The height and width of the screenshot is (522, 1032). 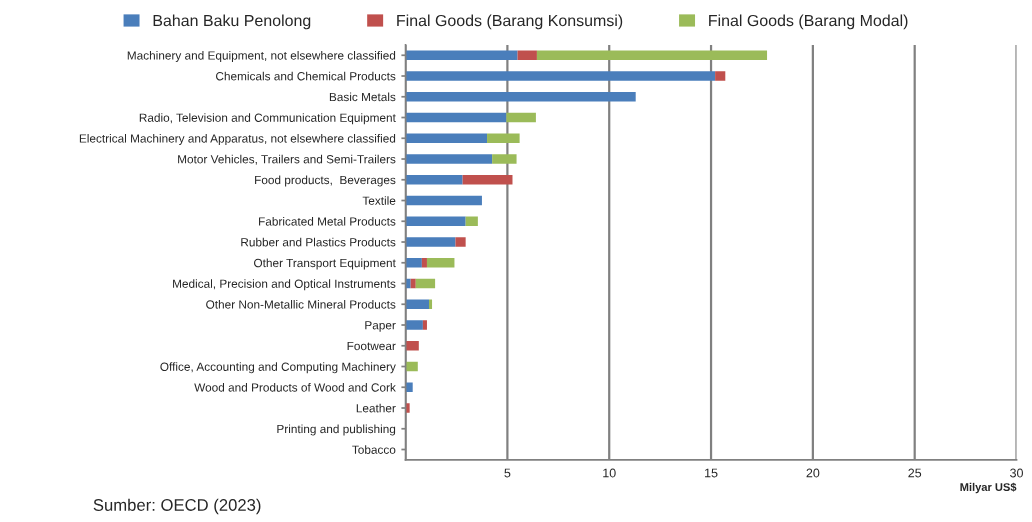 What do you see at coordinates (278, 368) in the screenshot?
I see `y-tick-label: Office, Accounting and Computing Machinery` at bounding box center [278, 368].